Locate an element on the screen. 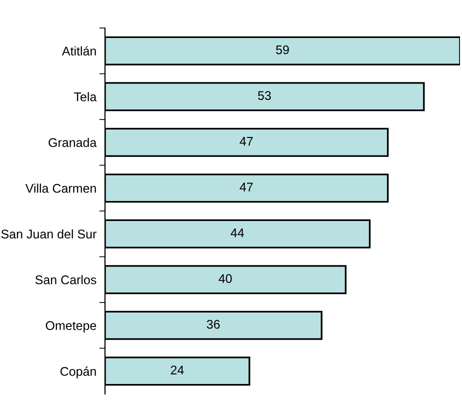 The image size is (462, 402). y-tick-label: San Juan del Sur is located at coordinates (48, 234).